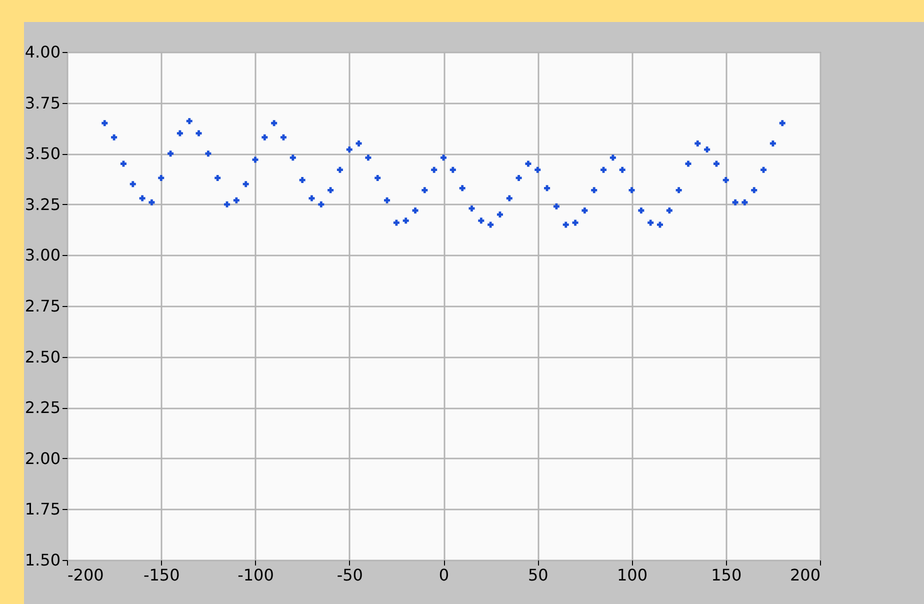  I want to click on x-tick-label: -100, so click(256, 575).